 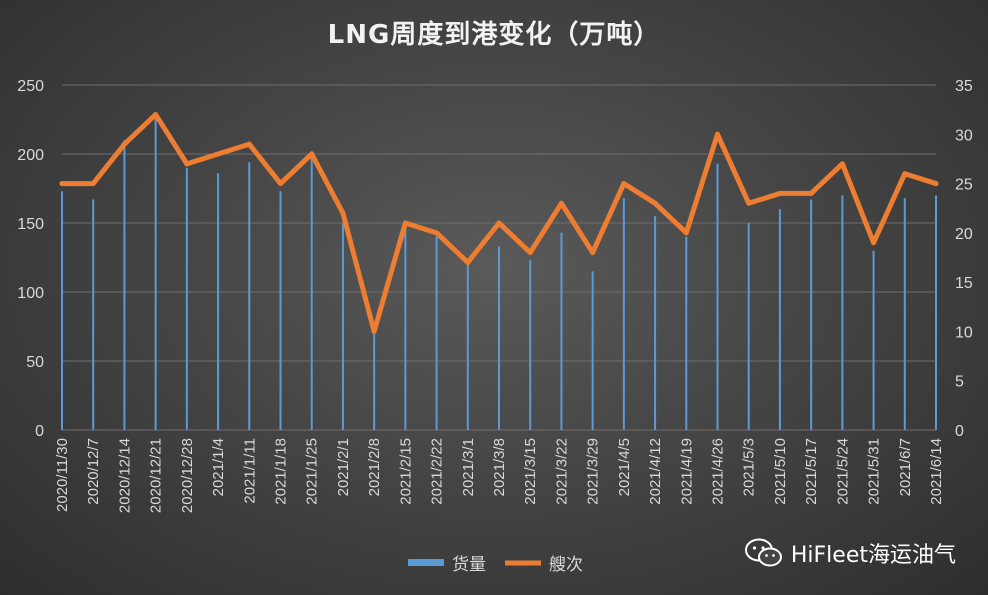 I want to click on x-tick-label: 2021/1/11, so click(x=249, y=471).